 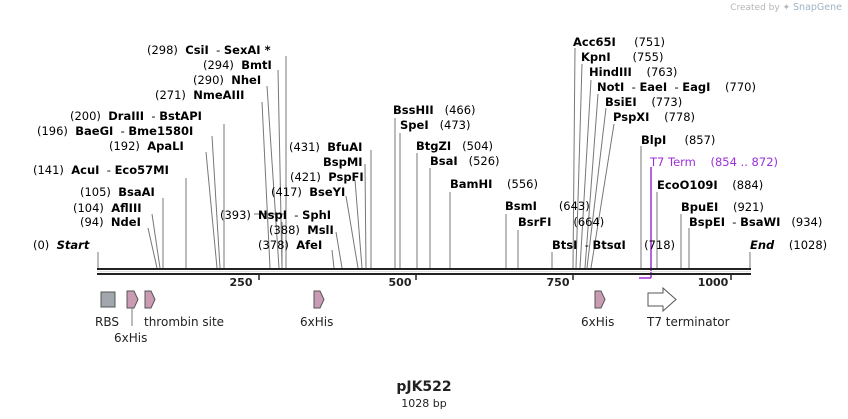 I want to click on site-pos: (105), so click(x=95, y=192).